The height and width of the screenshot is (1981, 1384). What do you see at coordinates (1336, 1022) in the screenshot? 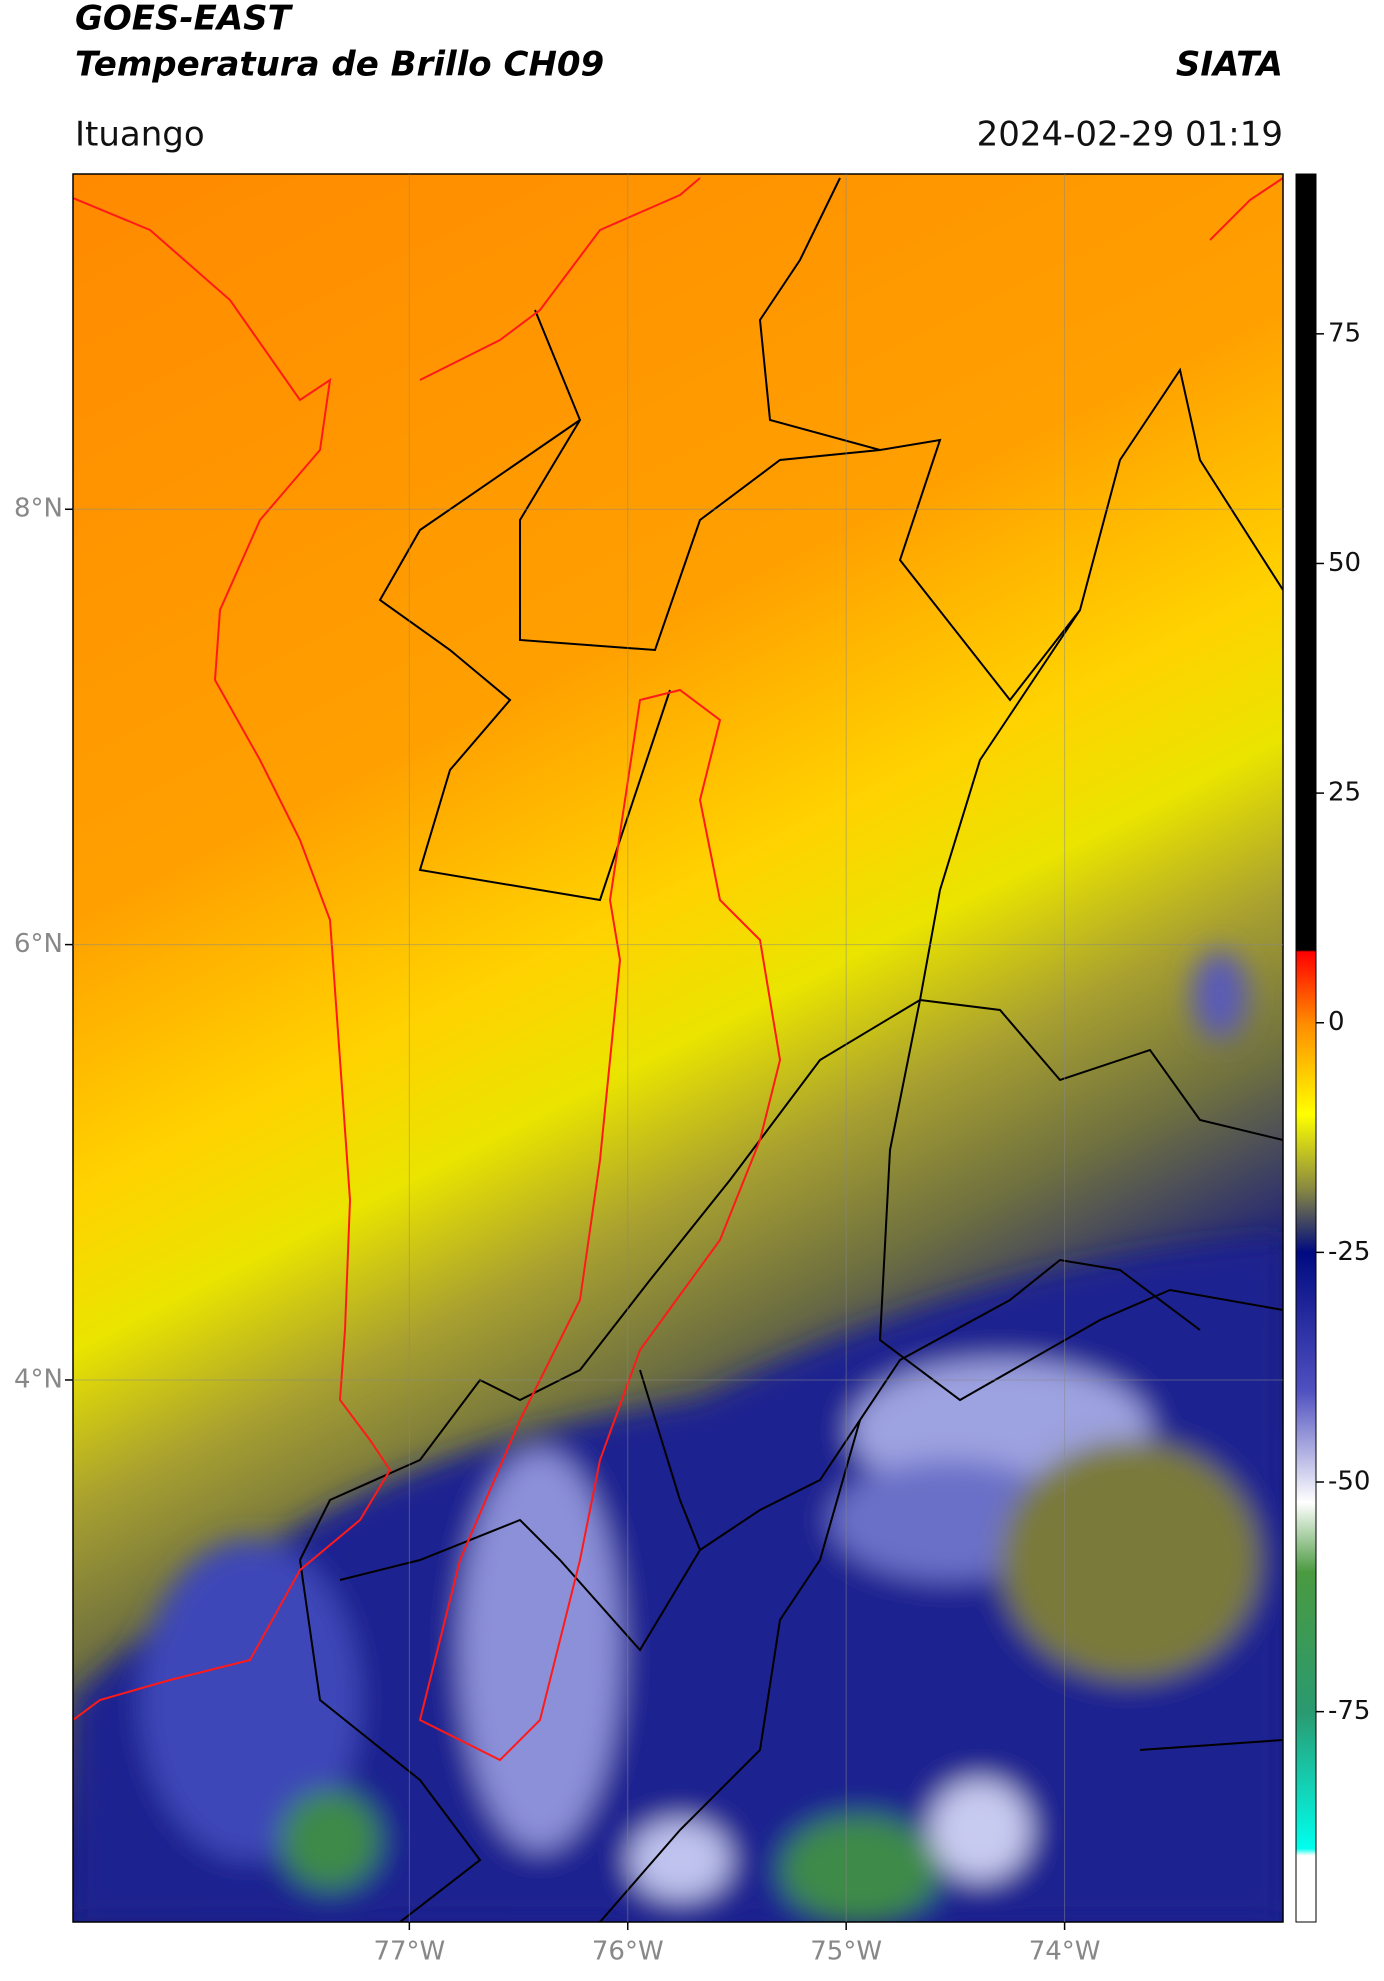
I see `colorbar-tick-label: 0` at bounding box center [1336, 1022].